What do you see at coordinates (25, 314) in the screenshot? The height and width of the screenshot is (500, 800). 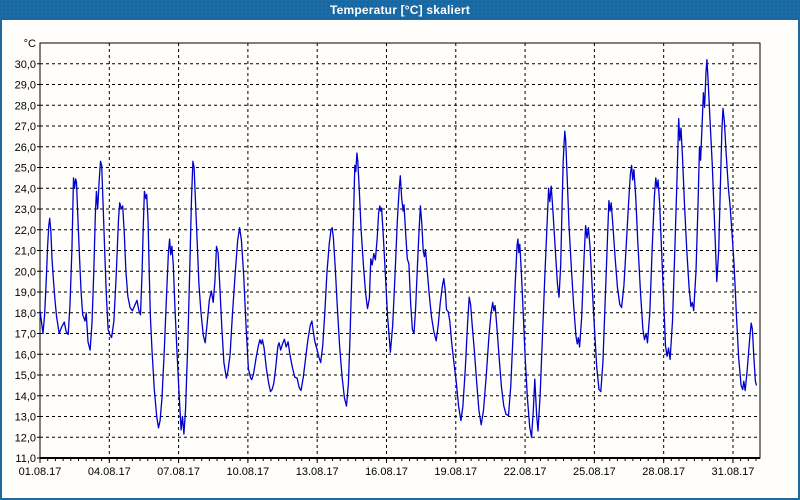 I see `y-tick-label: 18,0` at bounding box center [25, 314].